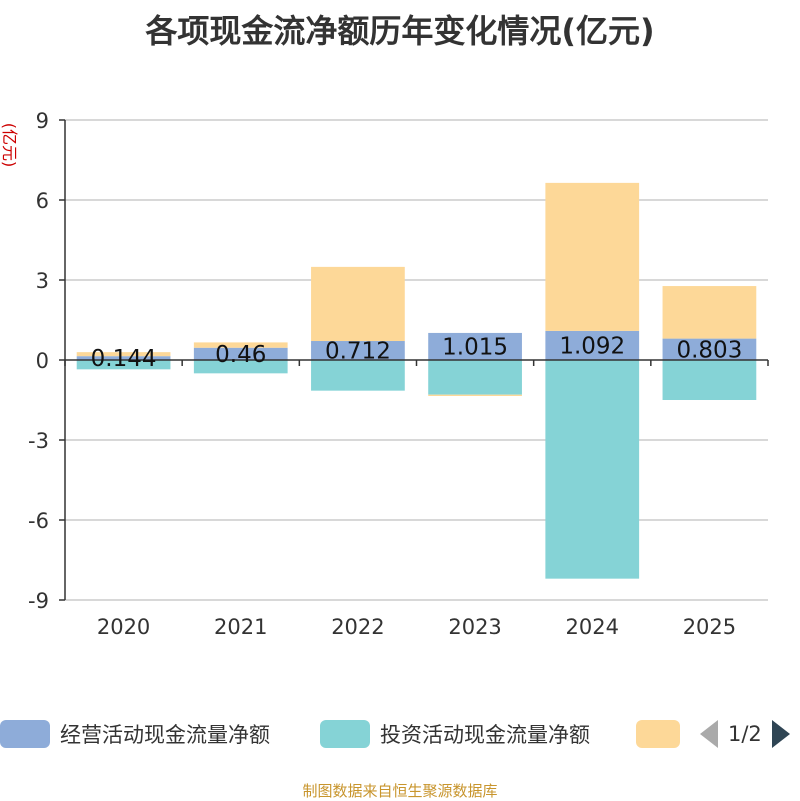  I want to click on data-label: 0.712, so click(358, 352).